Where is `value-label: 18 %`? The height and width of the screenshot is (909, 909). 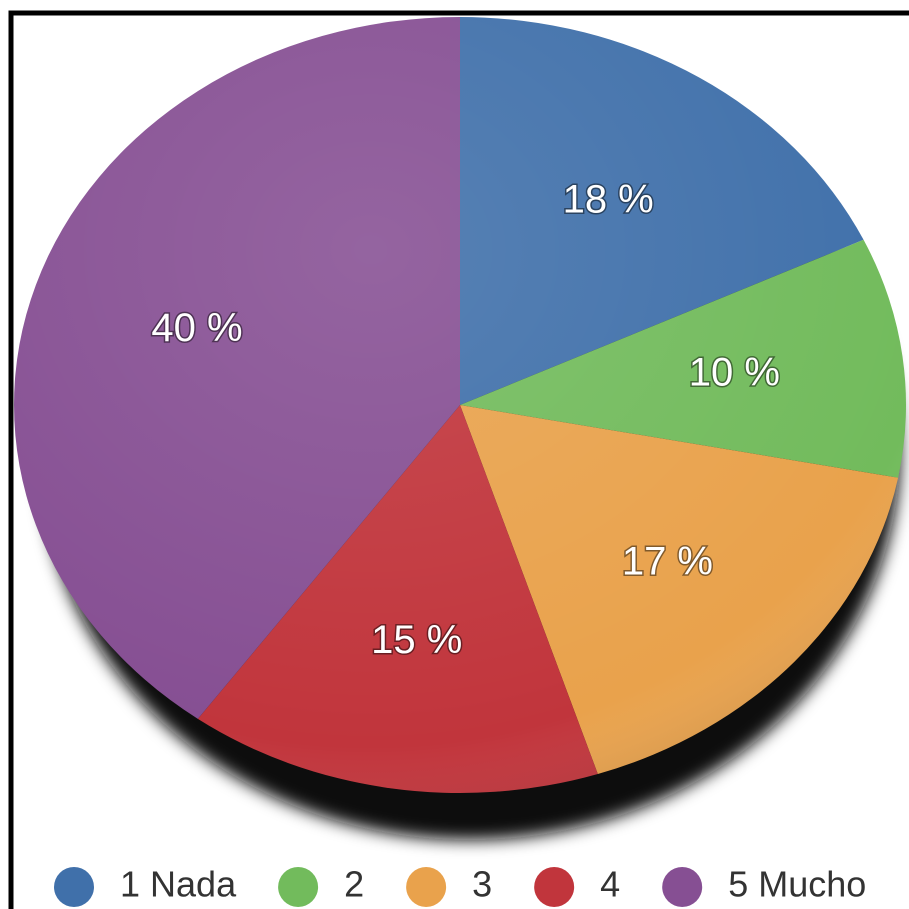 value-label: 18 % is located at coordinates (608, 199).